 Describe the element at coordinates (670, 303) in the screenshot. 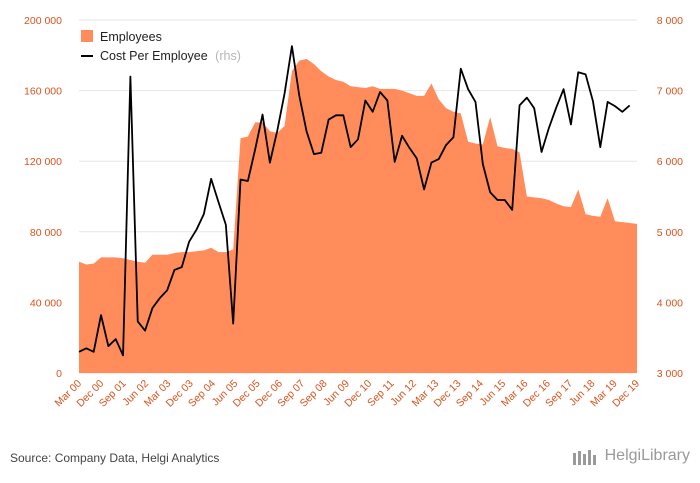

I see `right-tick-label: 4 000` at that location.